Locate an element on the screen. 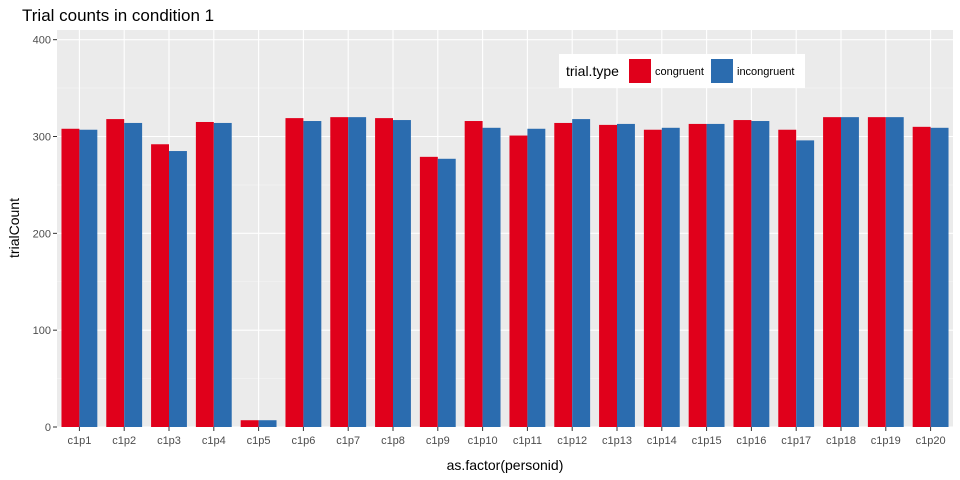 The height and width of the screenshot is (480, 960). bar-incongruent-c1p17 is located at coordinates (805, 283).